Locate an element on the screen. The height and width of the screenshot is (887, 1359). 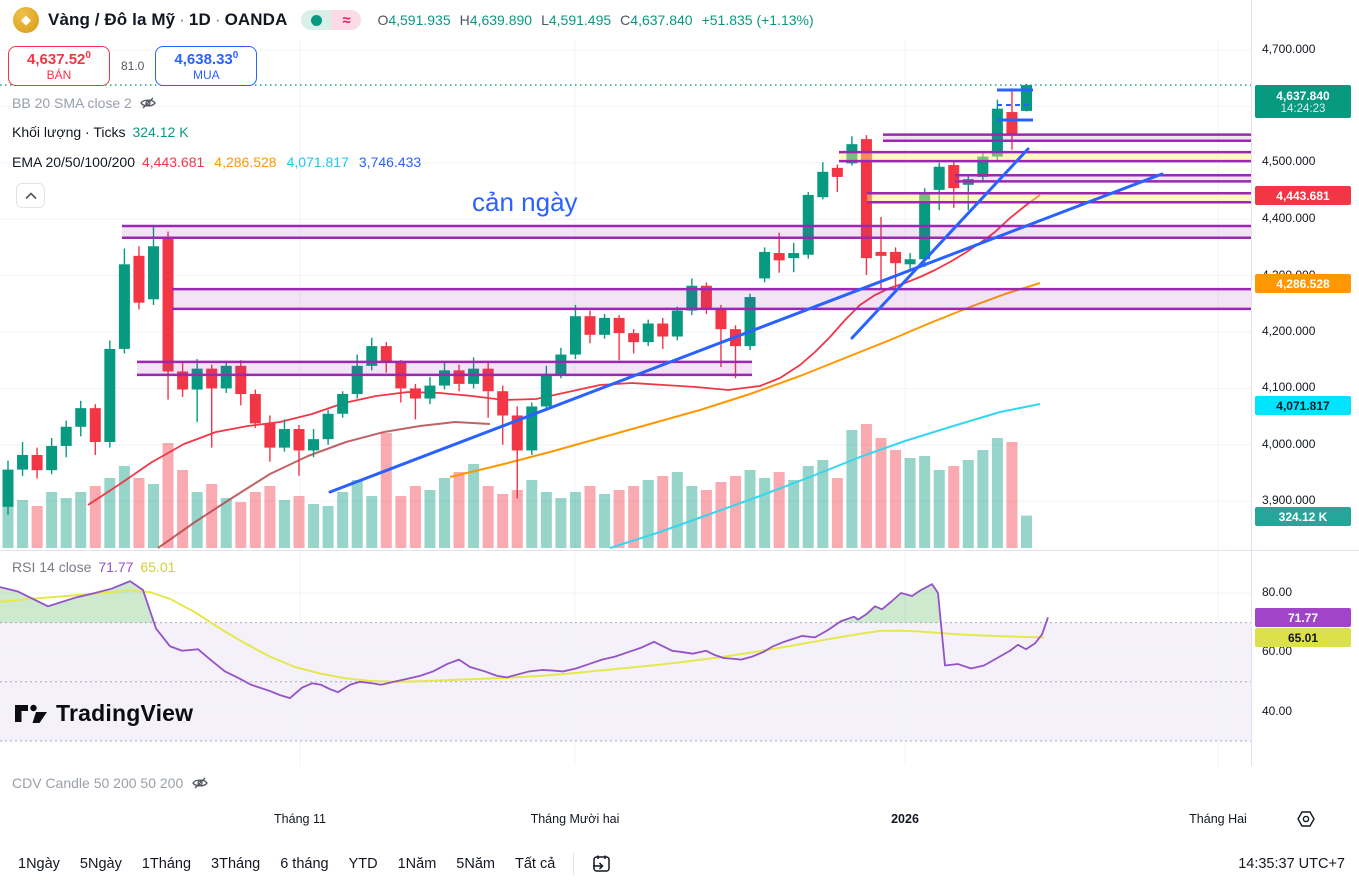
axis-label: 80.00 is located at coordinates (1277, 592).